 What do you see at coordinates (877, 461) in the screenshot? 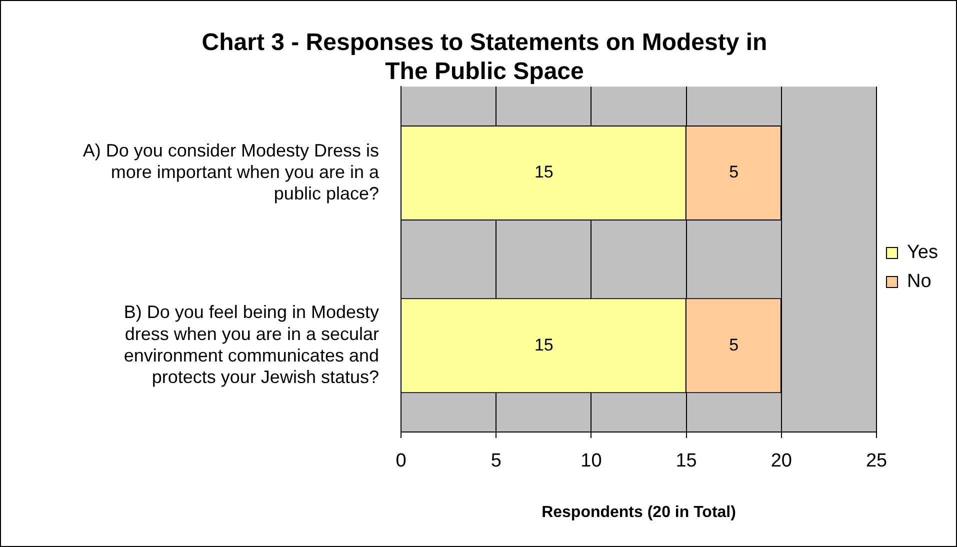
I see `x-tick-label: 25` at bounding box center [877, 461].